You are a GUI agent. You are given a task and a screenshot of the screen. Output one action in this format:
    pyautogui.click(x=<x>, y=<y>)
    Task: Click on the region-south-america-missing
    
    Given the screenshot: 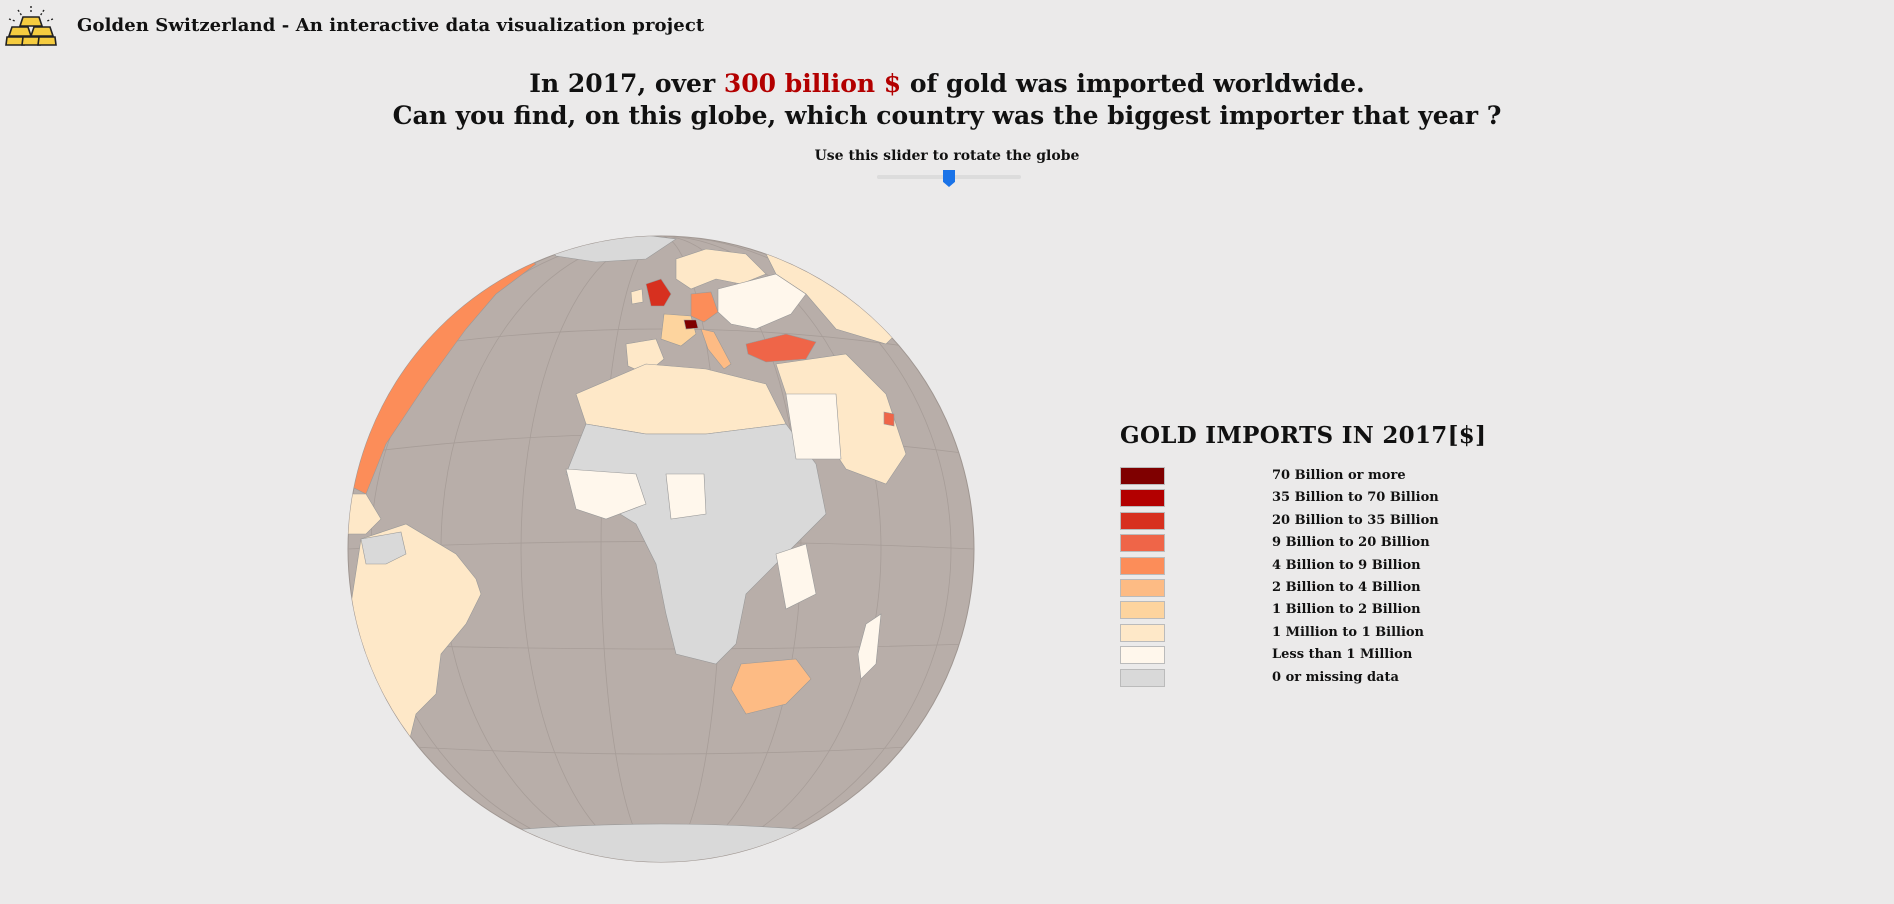 What is the action you would take?
    pyautogui.click(x=383, y=548)
    